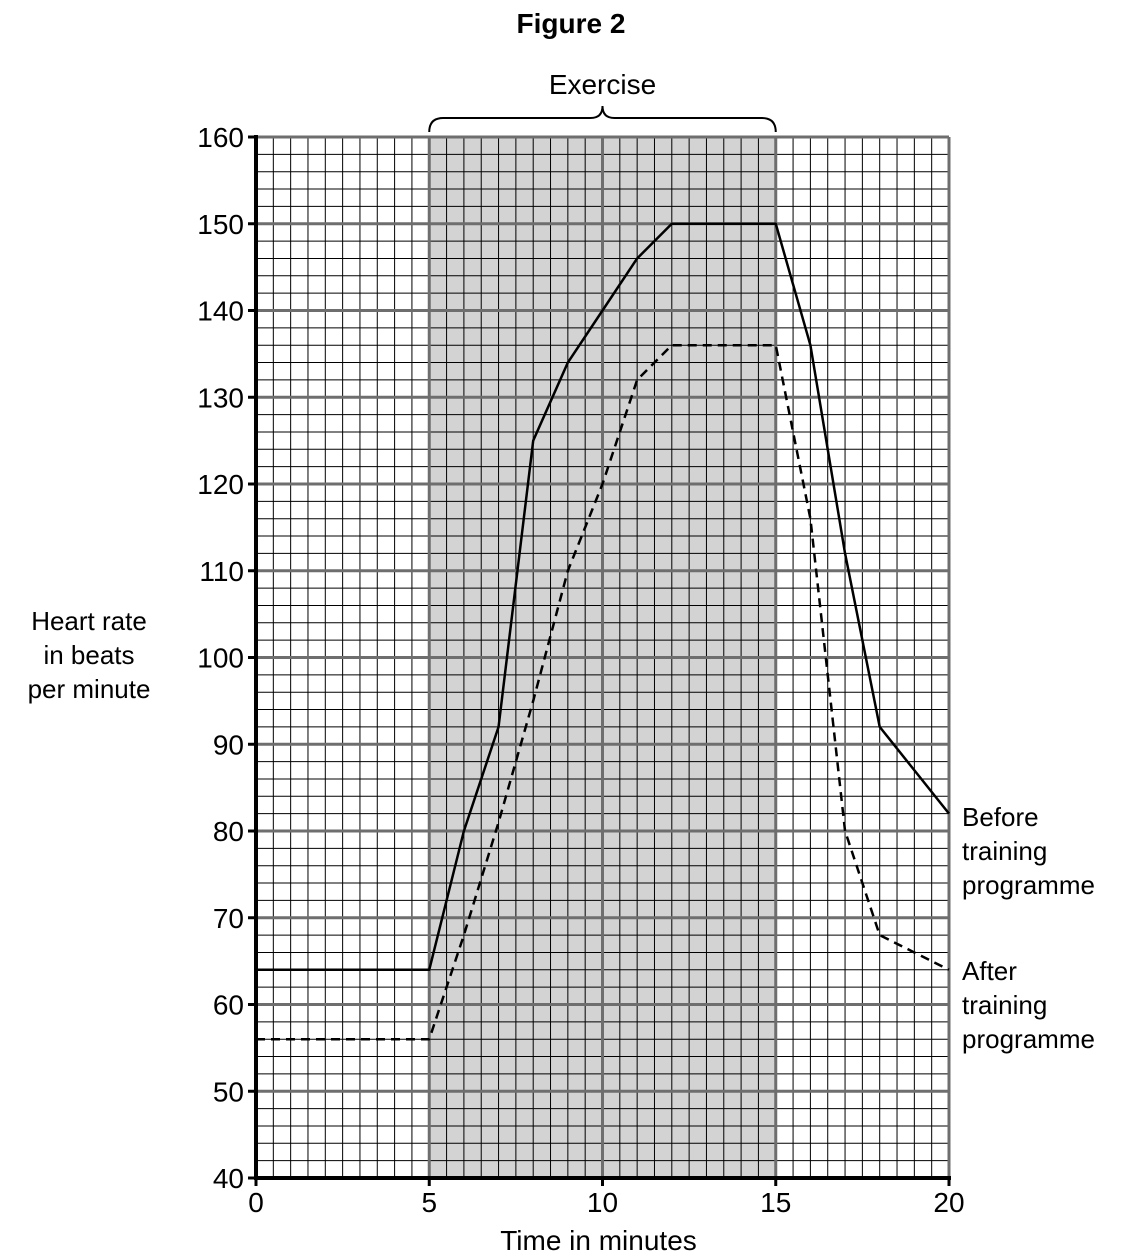  What do you see at coordinates (598, 1240) in the screenshot?
I see `x-axis-label: Time in minutes` at bounding box center [598, 1240].